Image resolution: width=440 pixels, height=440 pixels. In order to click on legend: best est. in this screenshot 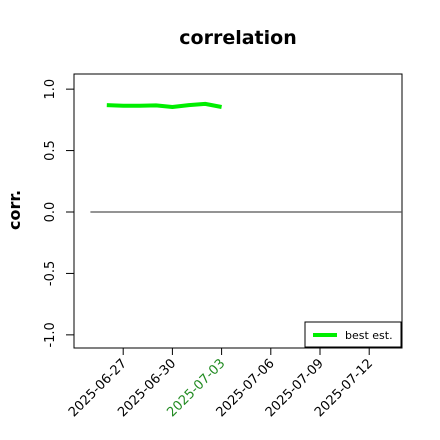, I will do `click(353, 334)`.